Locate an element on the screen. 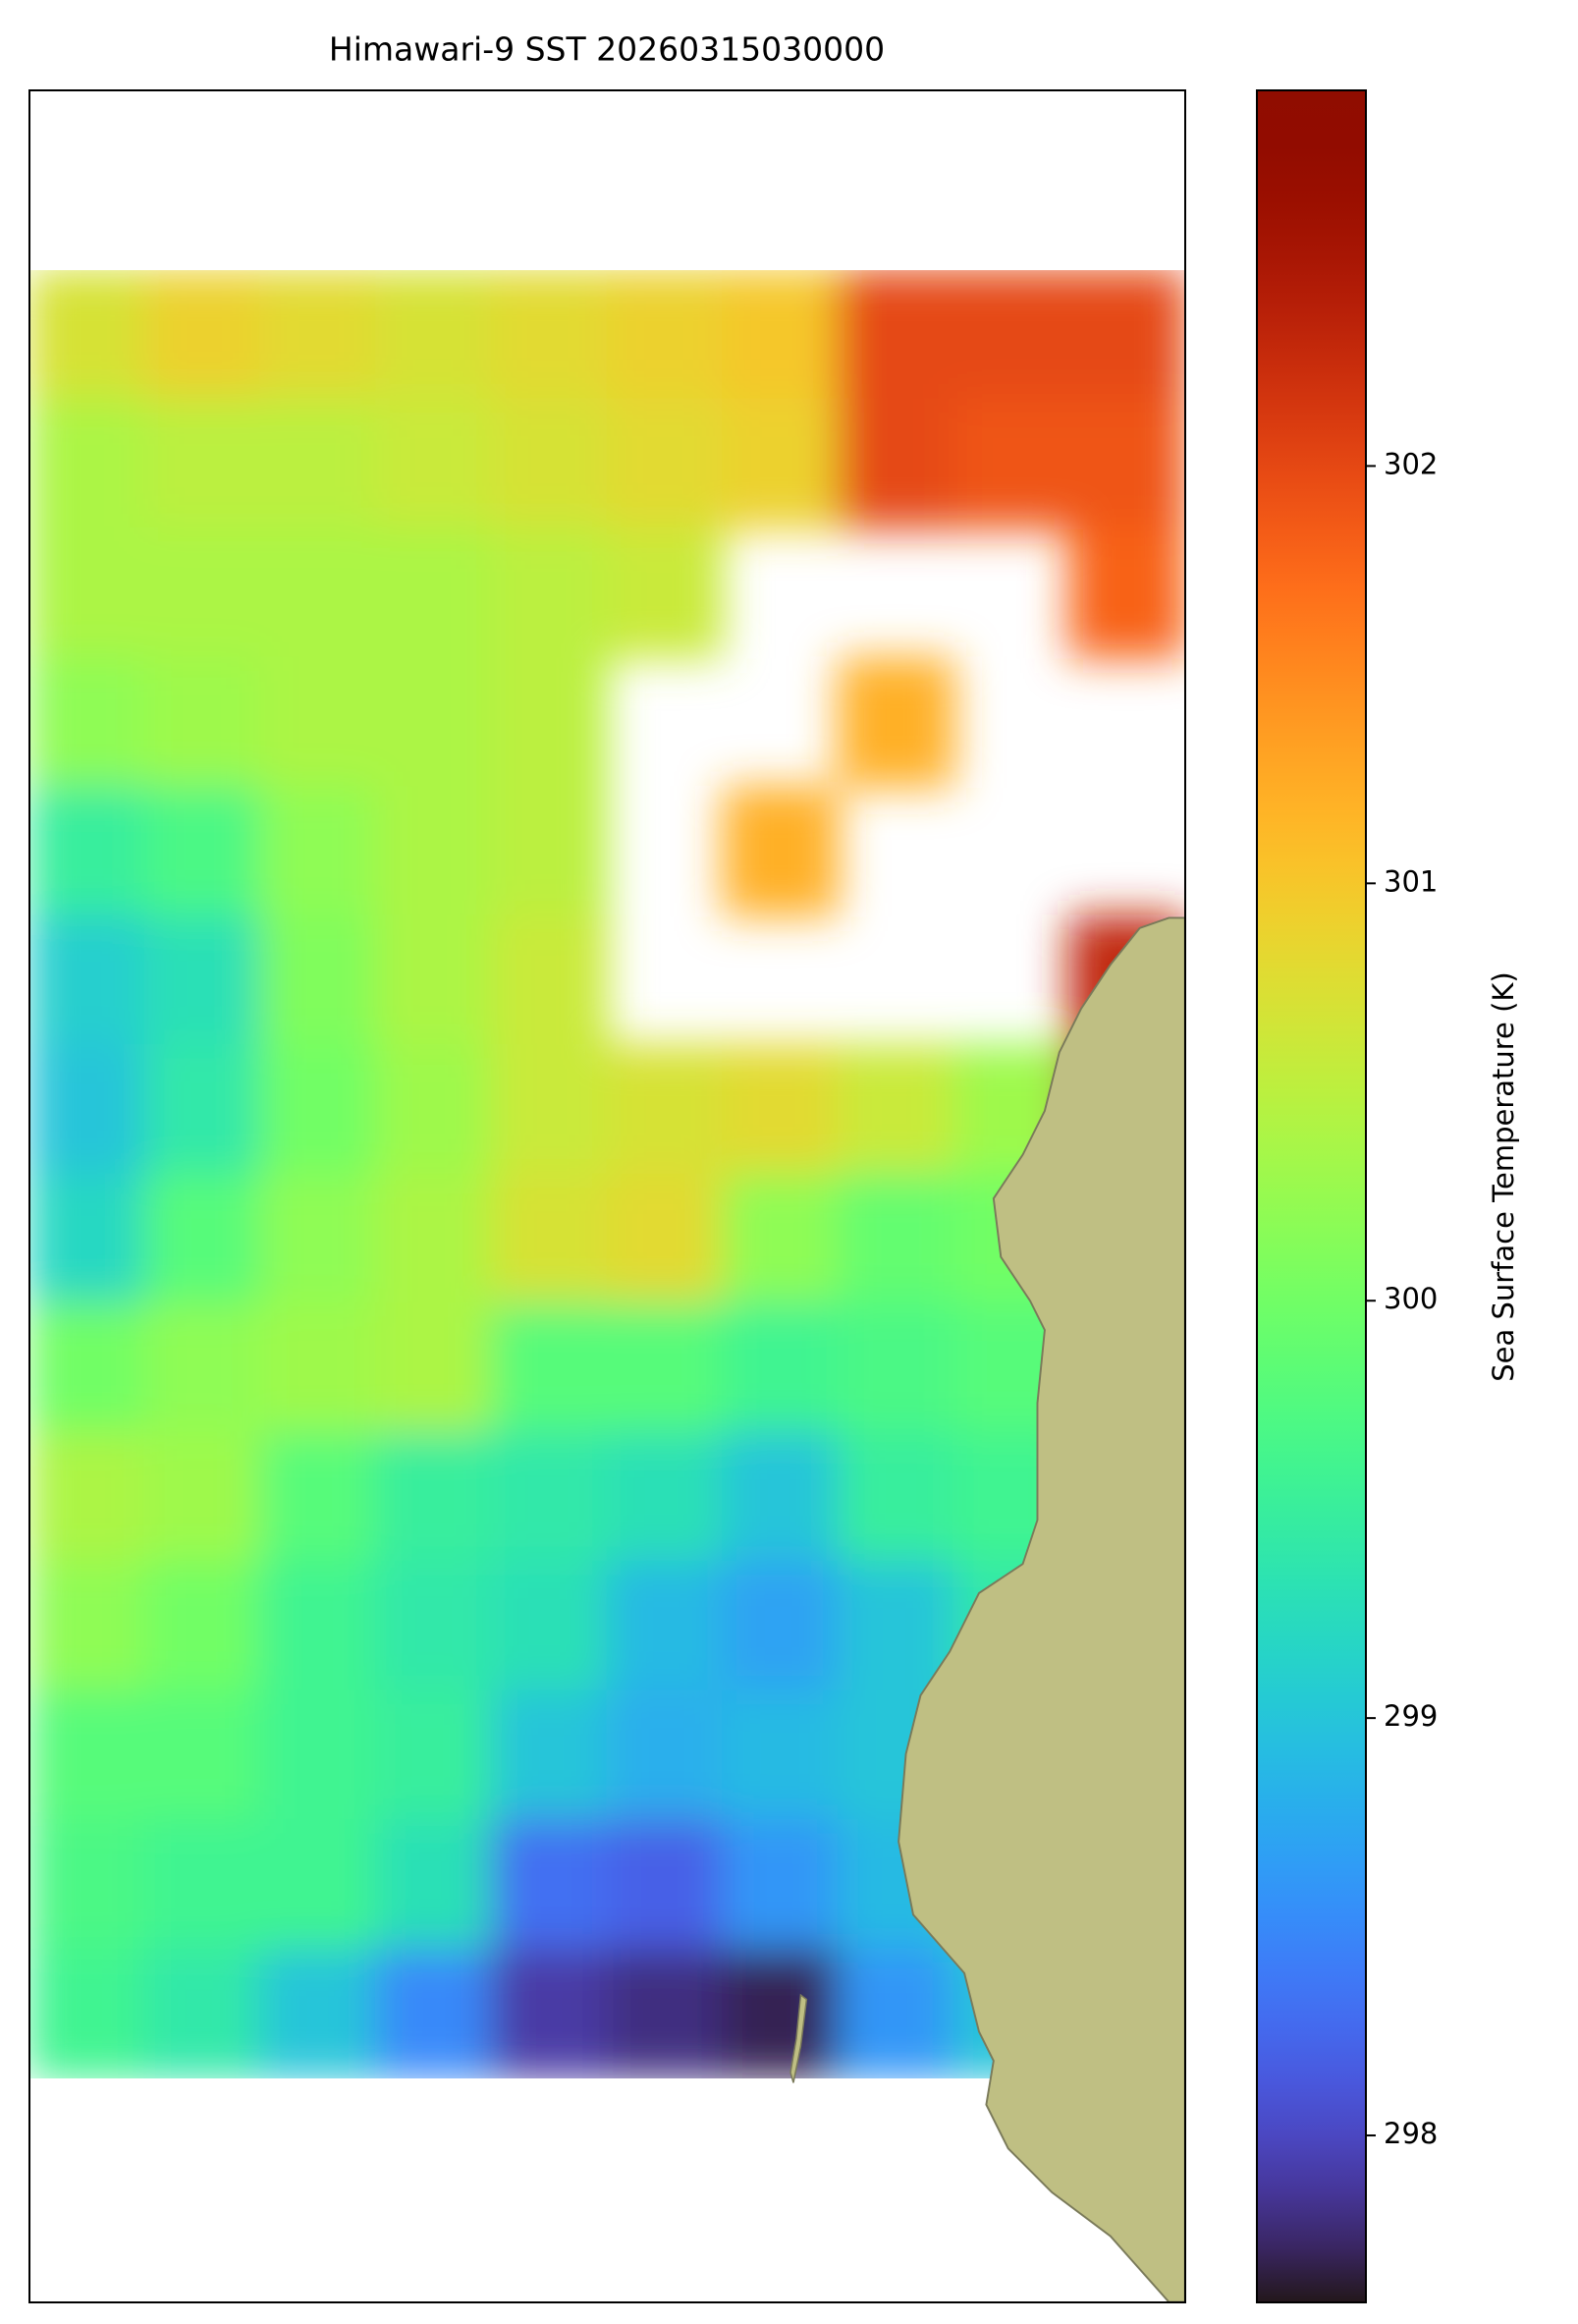 Image resolution: width=1578 pixels, height=2324 pixels. coastline is located at coordinates (1042, 1609).